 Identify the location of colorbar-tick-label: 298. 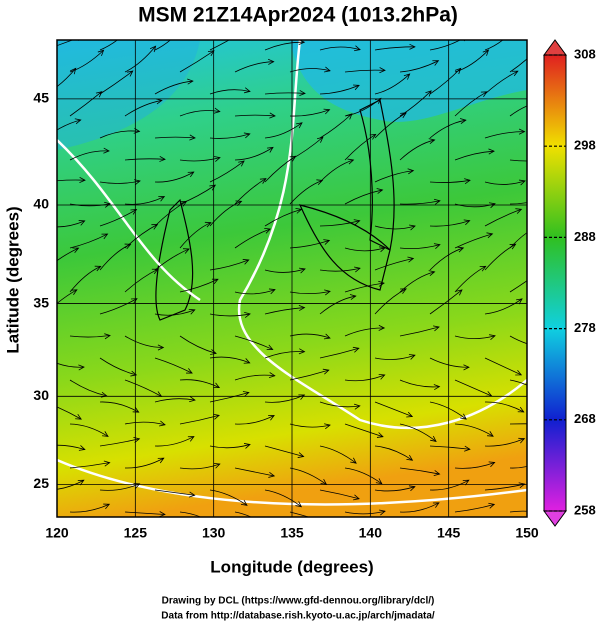
(585, 145).